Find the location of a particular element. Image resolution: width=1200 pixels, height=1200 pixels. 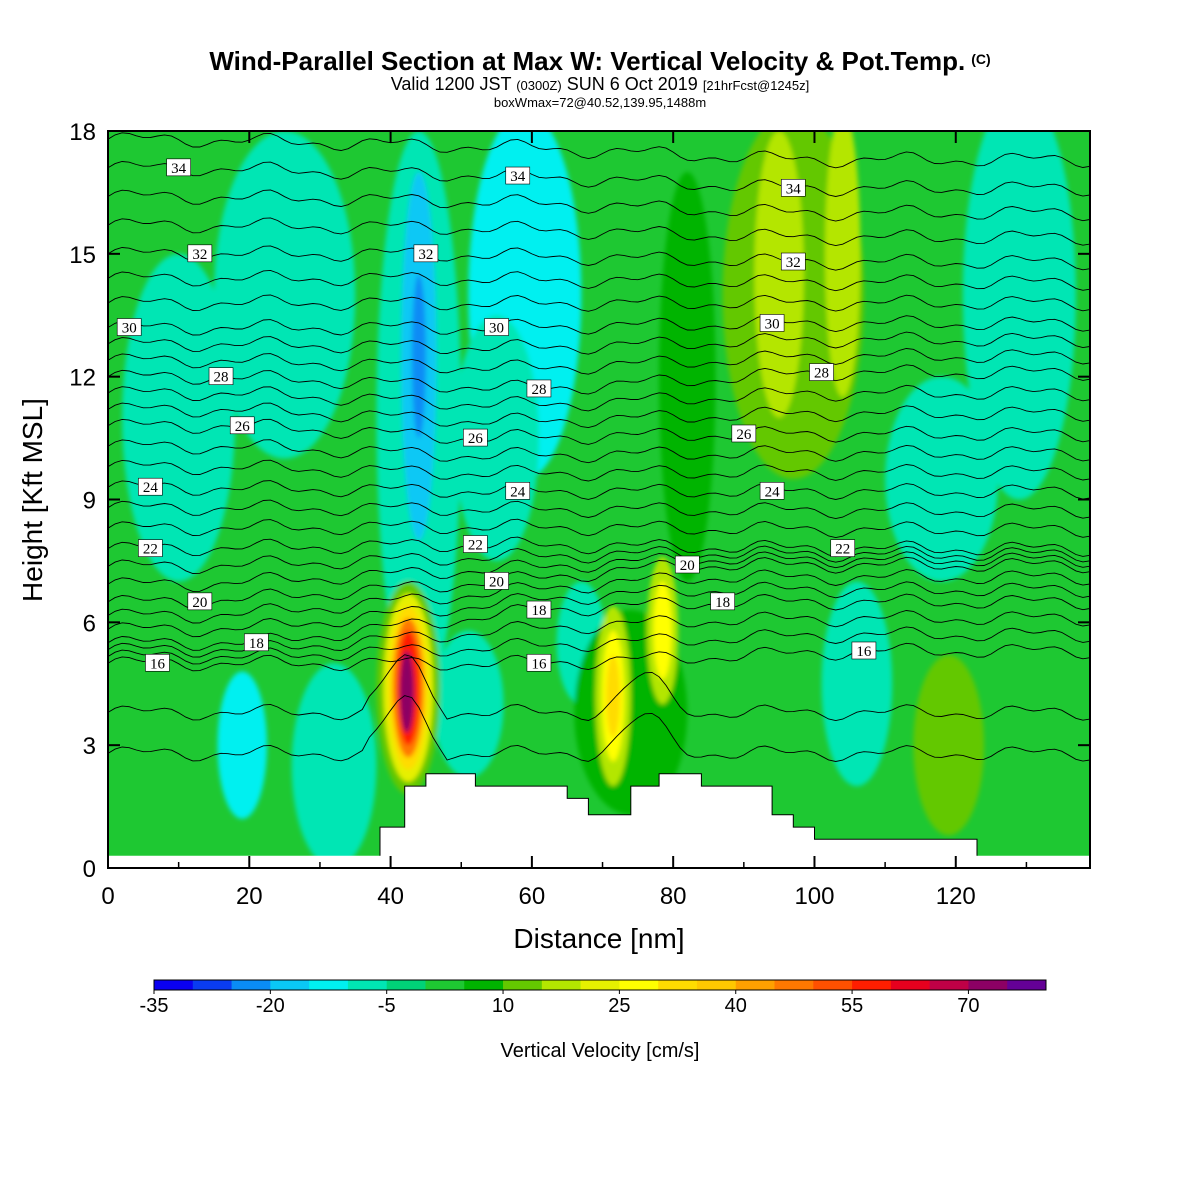

valid-zulu: (0300Z) is located at coordinates (539, 85).